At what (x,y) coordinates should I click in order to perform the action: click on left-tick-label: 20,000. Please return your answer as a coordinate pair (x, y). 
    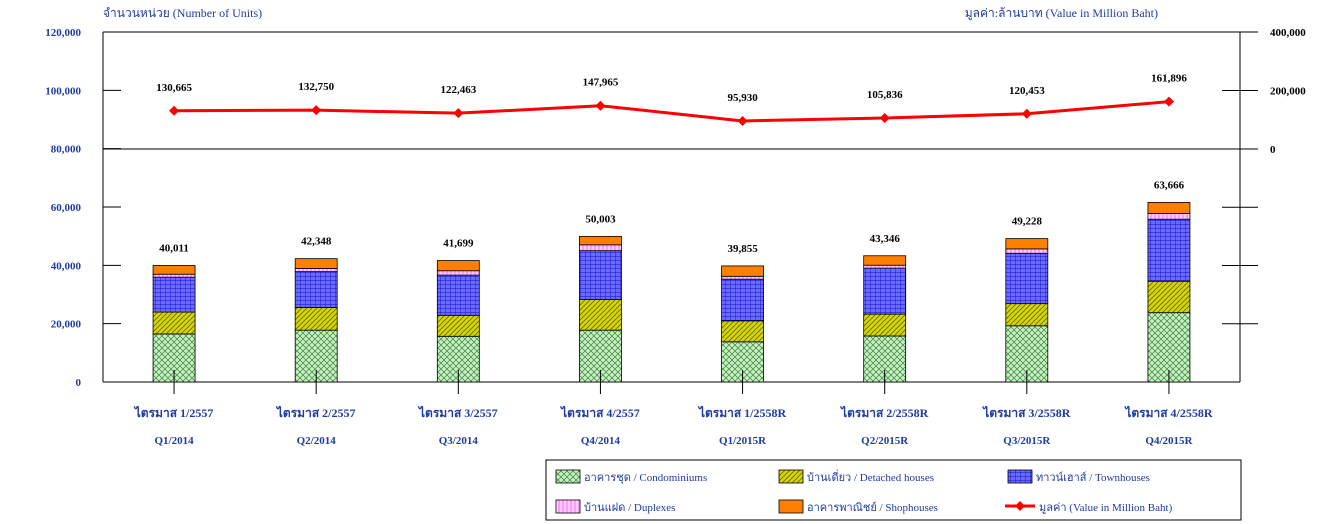
    Looking at the image, I should click on (66, 325).